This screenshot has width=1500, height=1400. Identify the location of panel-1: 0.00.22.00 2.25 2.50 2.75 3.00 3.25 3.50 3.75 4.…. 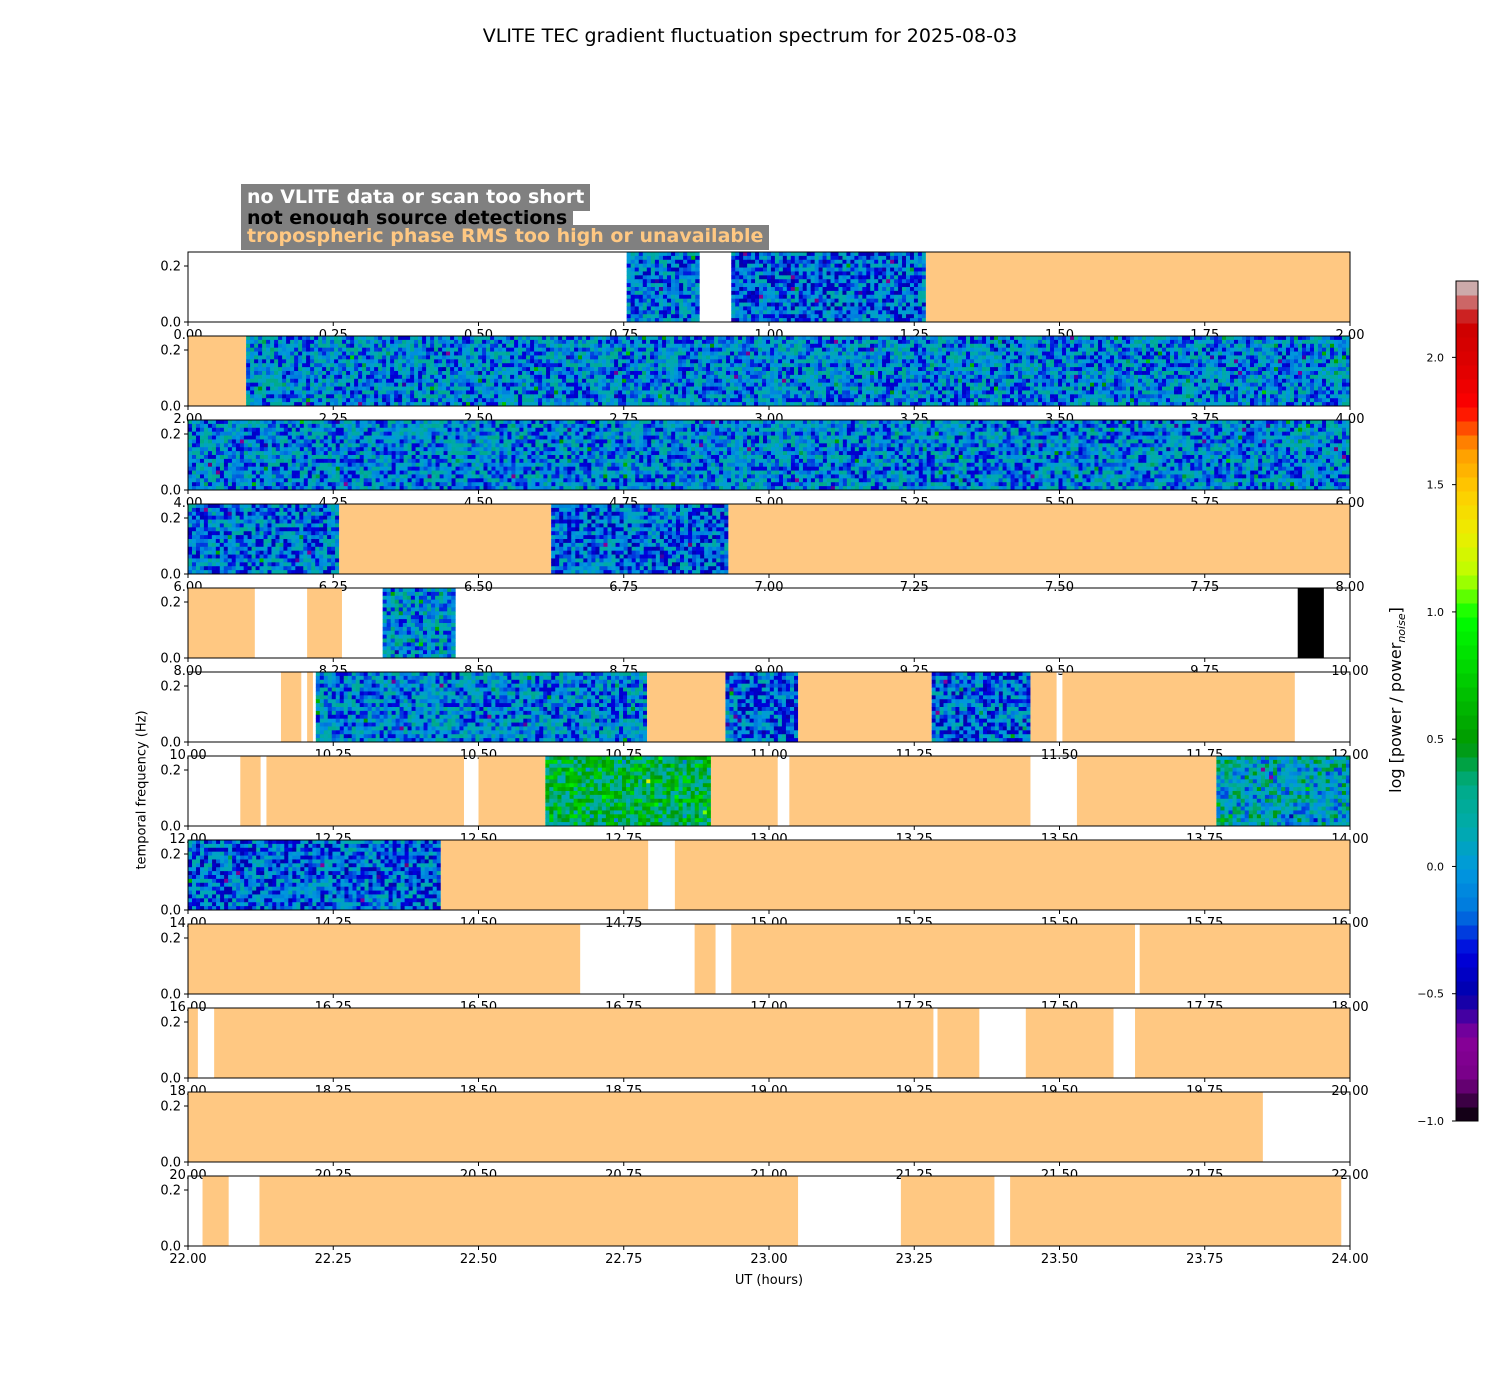
(762, 381).